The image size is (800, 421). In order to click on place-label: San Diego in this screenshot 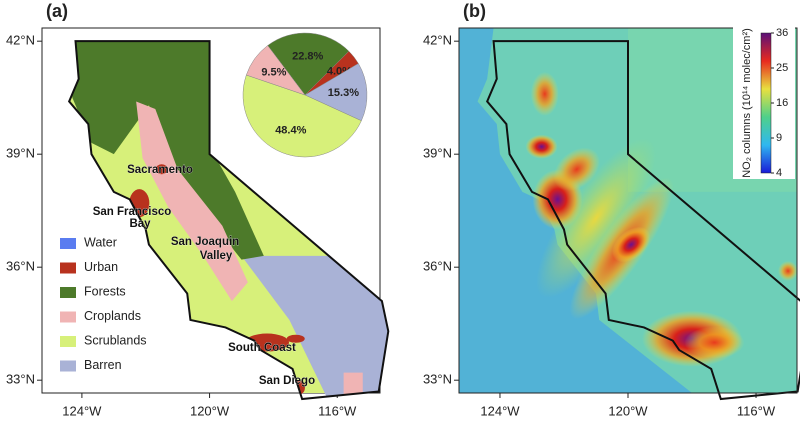, I will do `click(287, 381)`.